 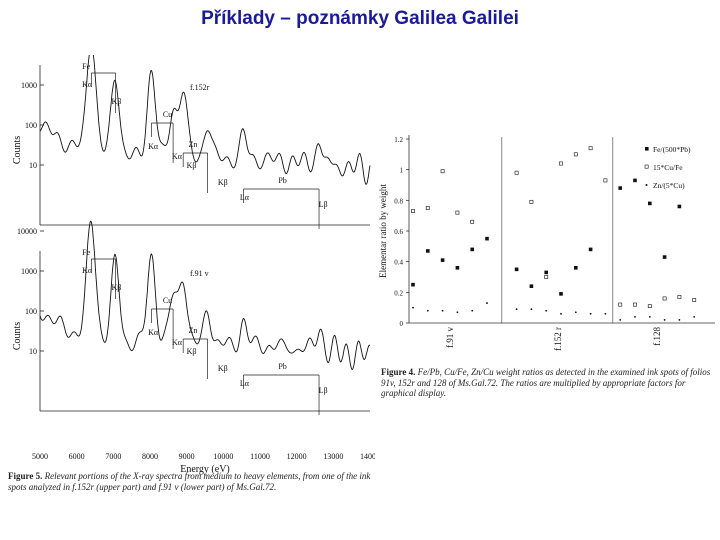 I want to click on scatter-group-label: f.91 v, so click(x=450, y=337).